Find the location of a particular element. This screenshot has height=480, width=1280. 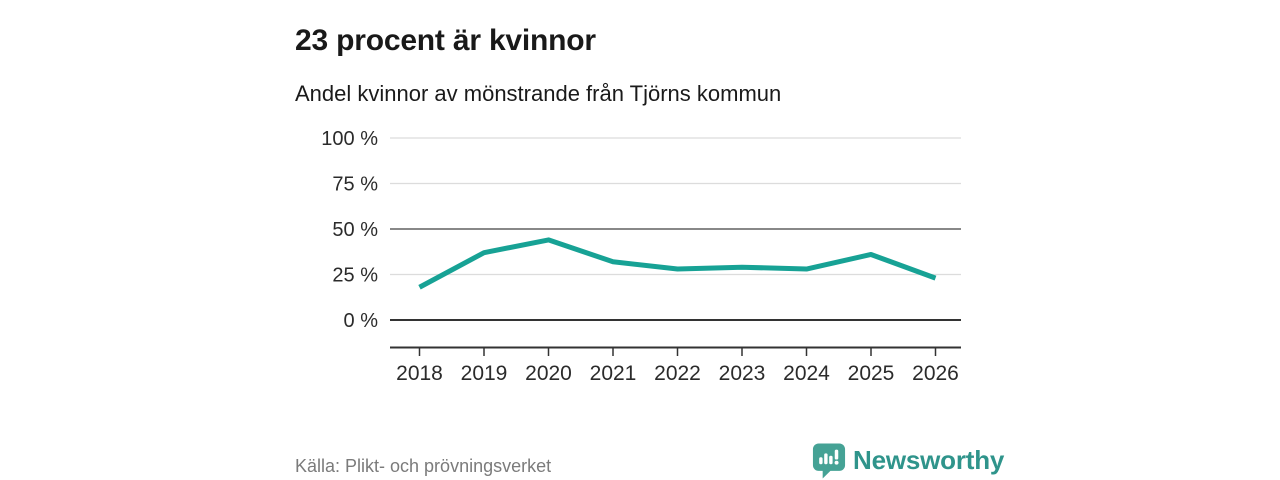

x-tick-label: 2024 is located at coordinates (806, 373).